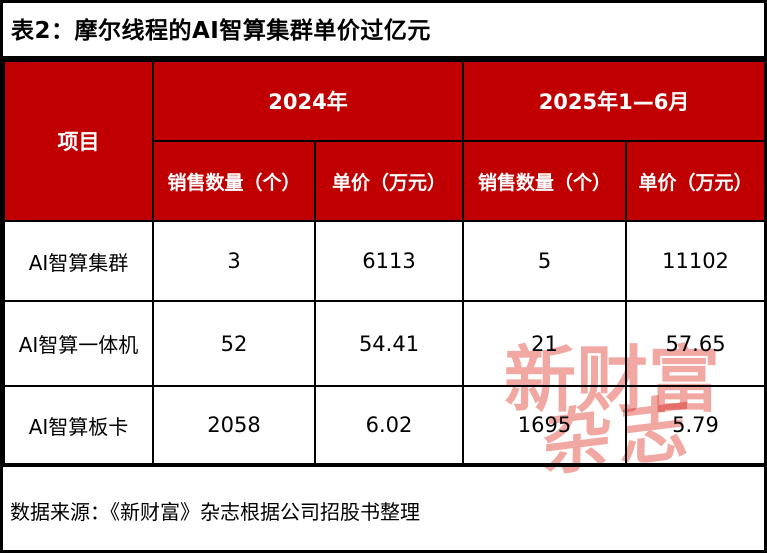  Describe the element at coordinates (545, 425) in the screenshot. I see `cell-2025-qty: 1695` at that location.